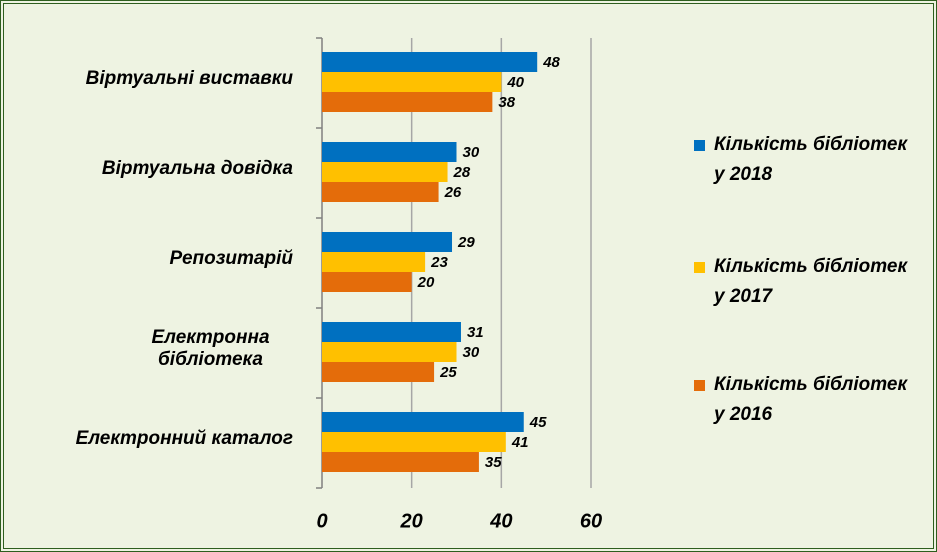  I want to click on x-tick-label: 0, so click(321, 521).